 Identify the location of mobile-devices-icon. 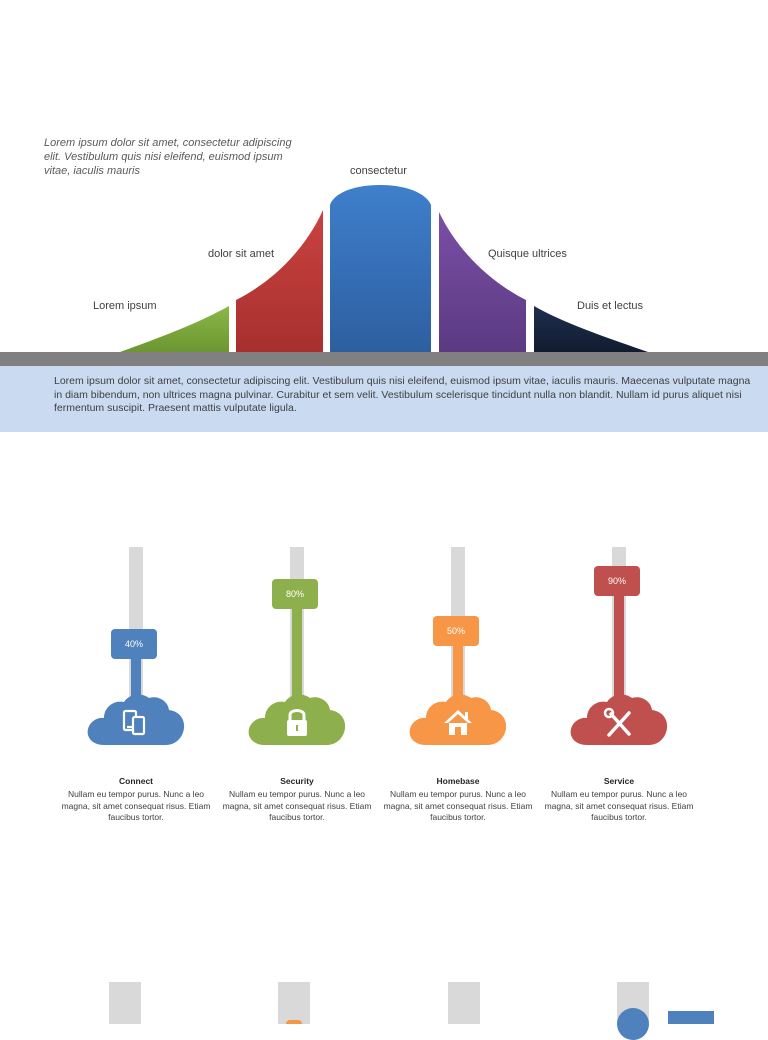
(134, 722).